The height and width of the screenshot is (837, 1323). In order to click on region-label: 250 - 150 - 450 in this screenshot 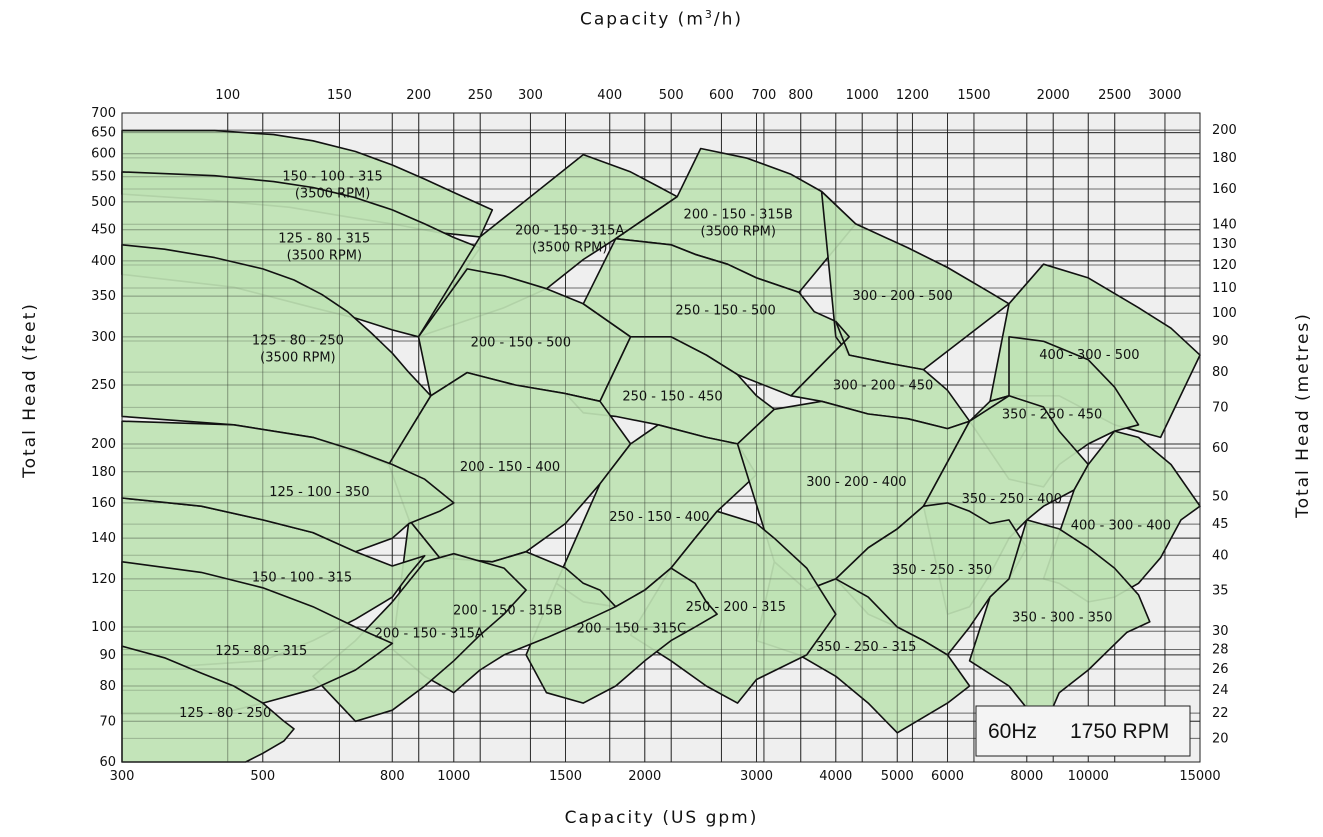, I will do `click(672, 396)`.